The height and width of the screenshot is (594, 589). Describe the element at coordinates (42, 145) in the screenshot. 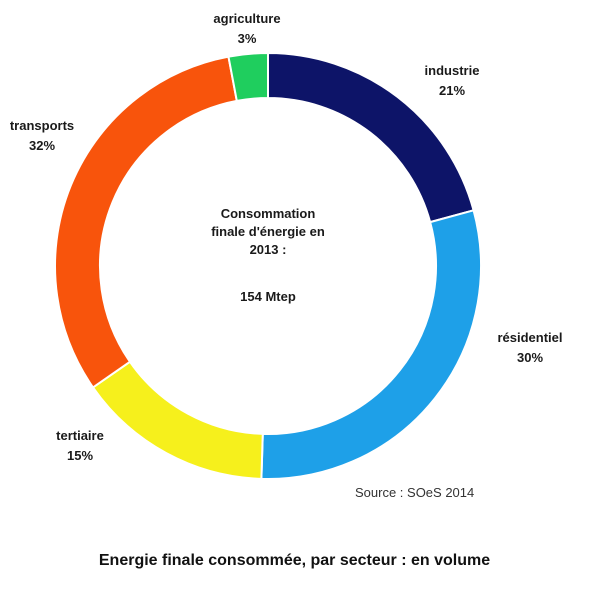

I see `slice-value-transports: 32%` at that location.